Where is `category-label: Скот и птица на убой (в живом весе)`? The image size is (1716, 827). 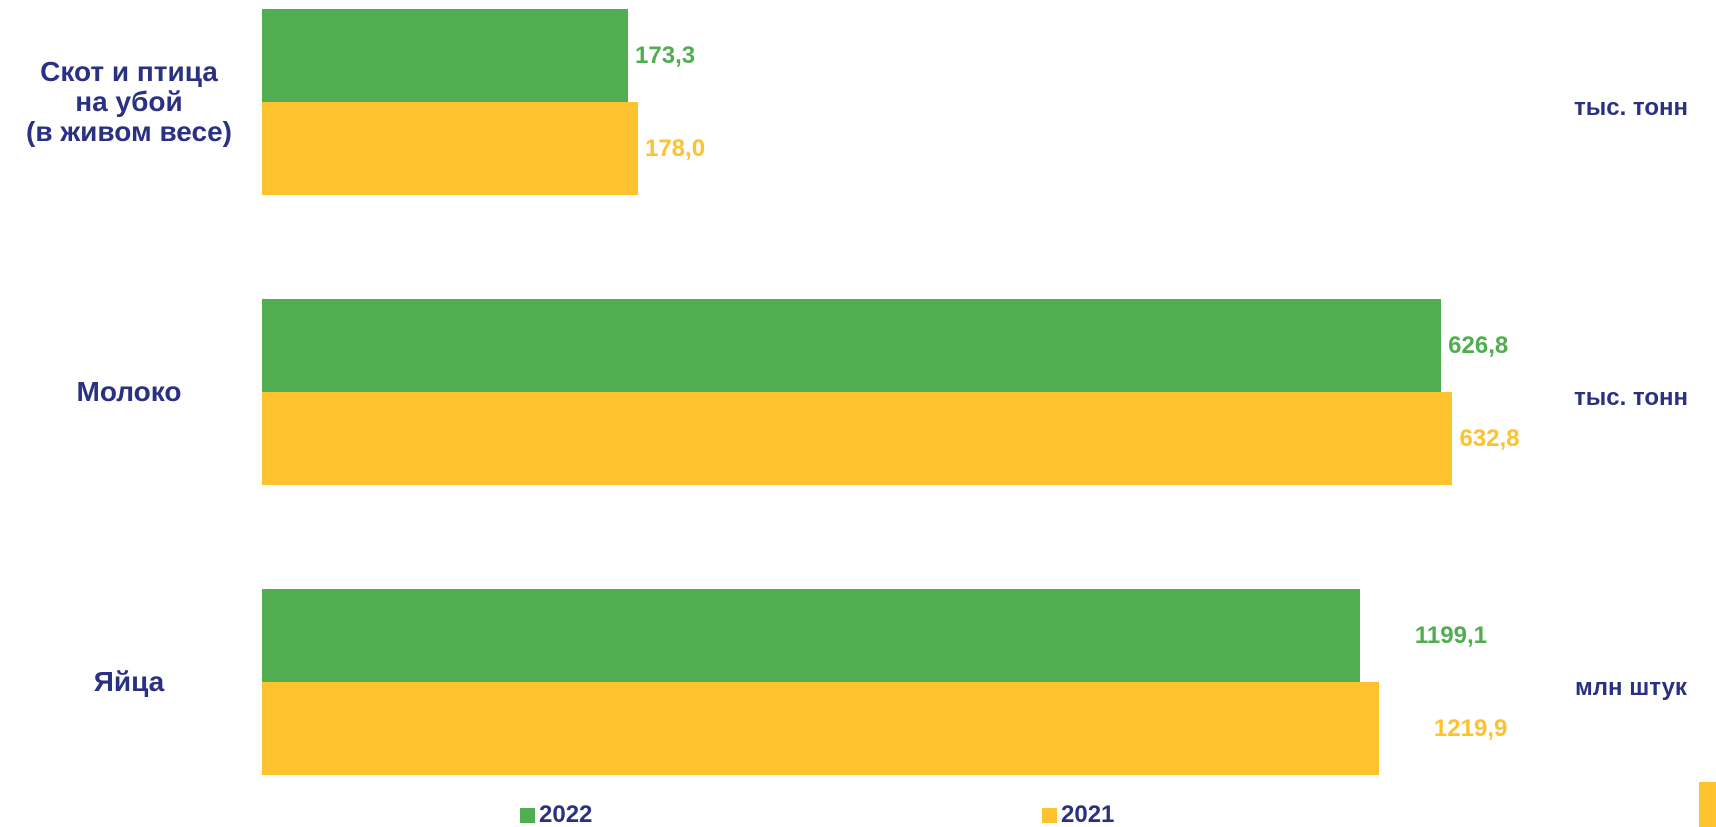
category-label: Скот и птица на убой (в живом весе) is located at coordinates (129, 101).